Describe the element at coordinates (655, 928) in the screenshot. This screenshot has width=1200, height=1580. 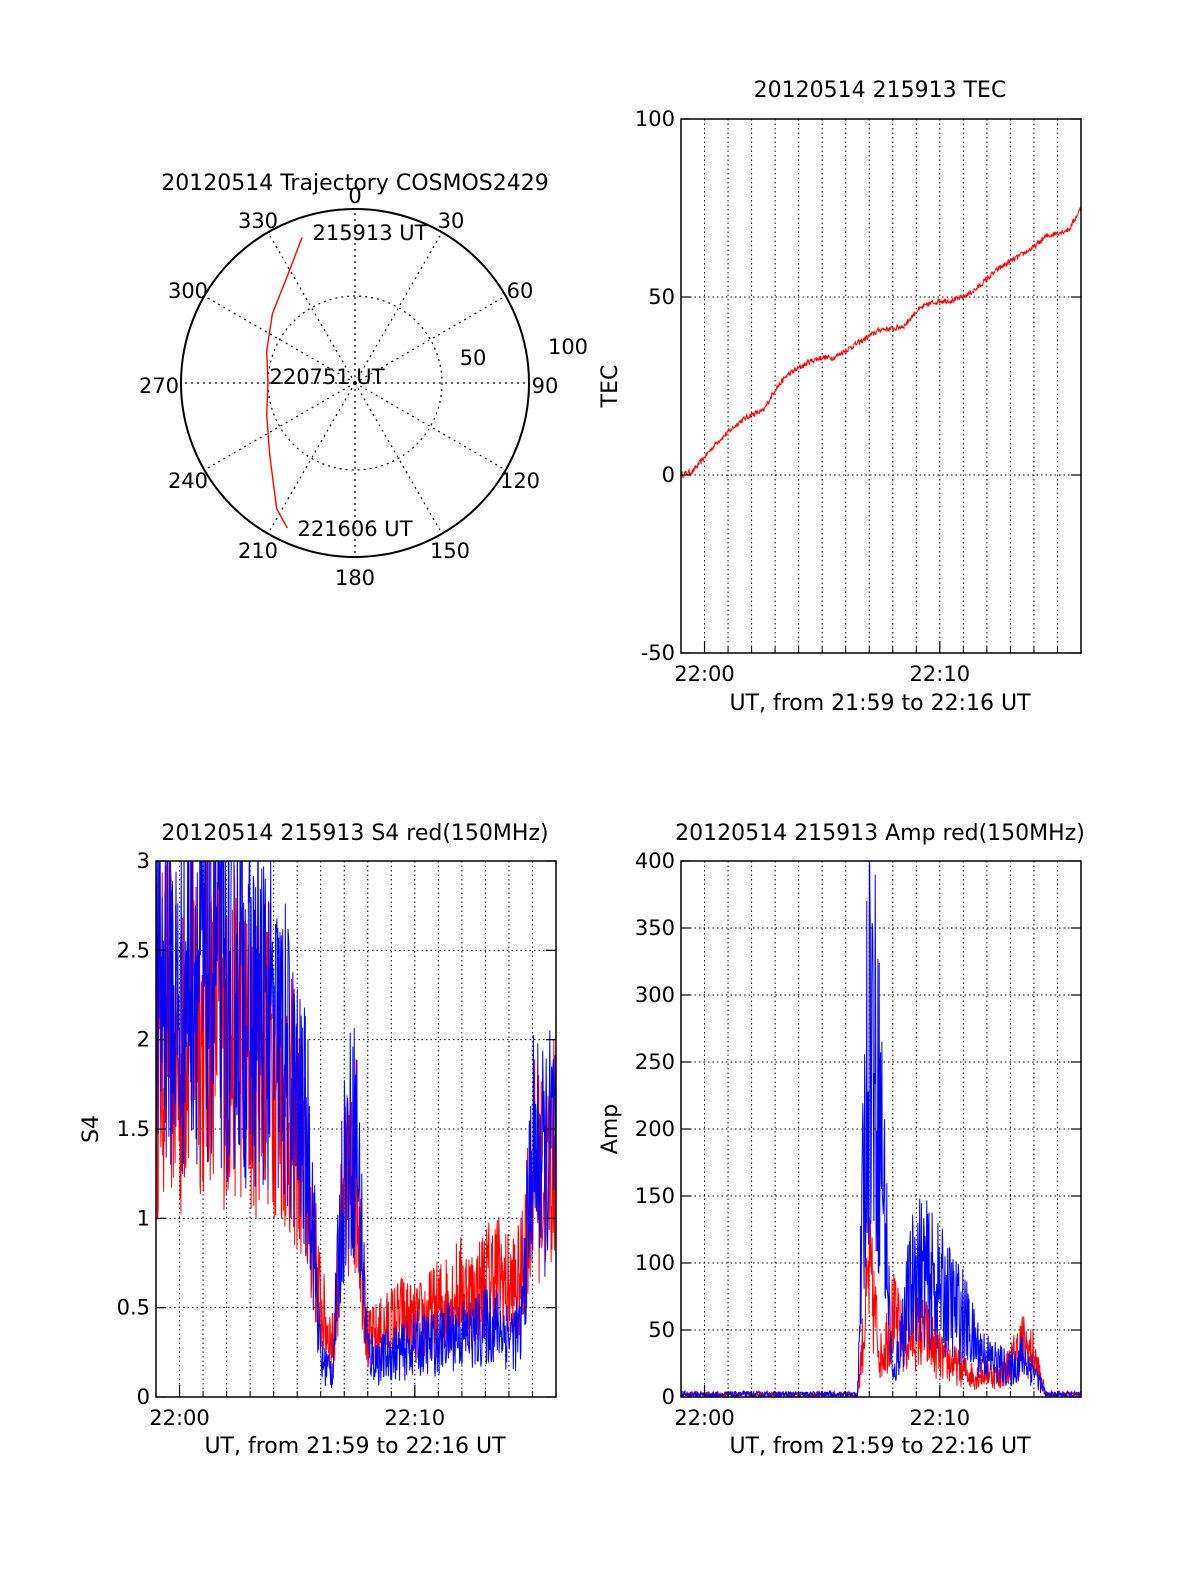
I see `amp-ytick-label-350: 350` at that location.